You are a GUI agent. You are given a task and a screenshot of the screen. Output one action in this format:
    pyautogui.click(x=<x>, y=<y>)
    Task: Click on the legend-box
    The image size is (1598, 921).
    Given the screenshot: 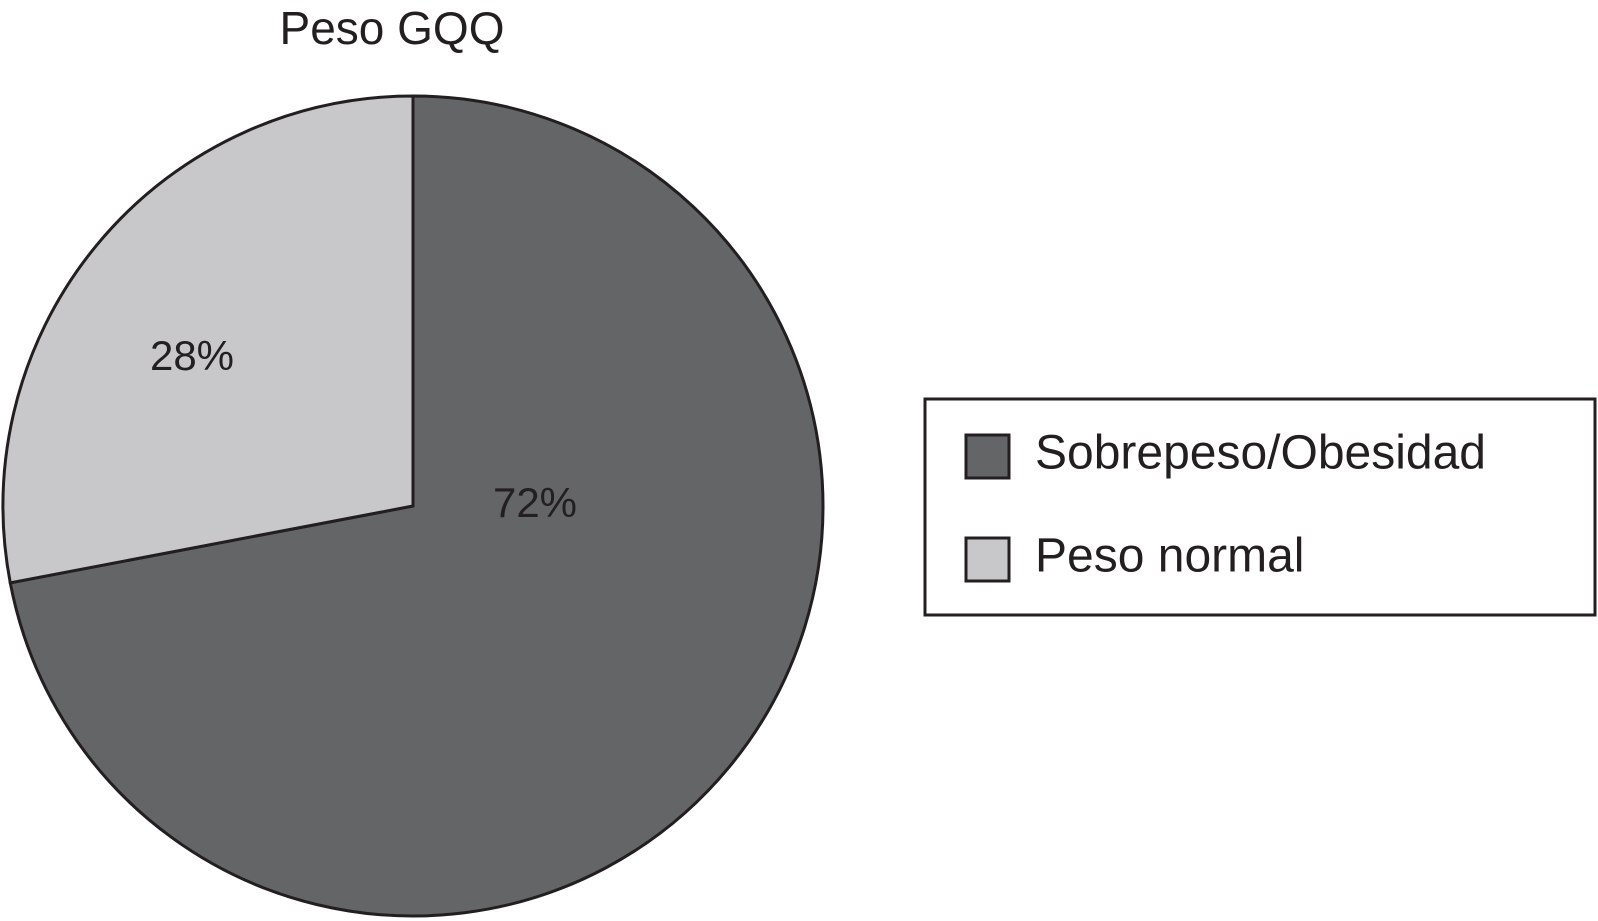 What is the action you would take?
    pyautogui.click(x=1260, y=507)
    